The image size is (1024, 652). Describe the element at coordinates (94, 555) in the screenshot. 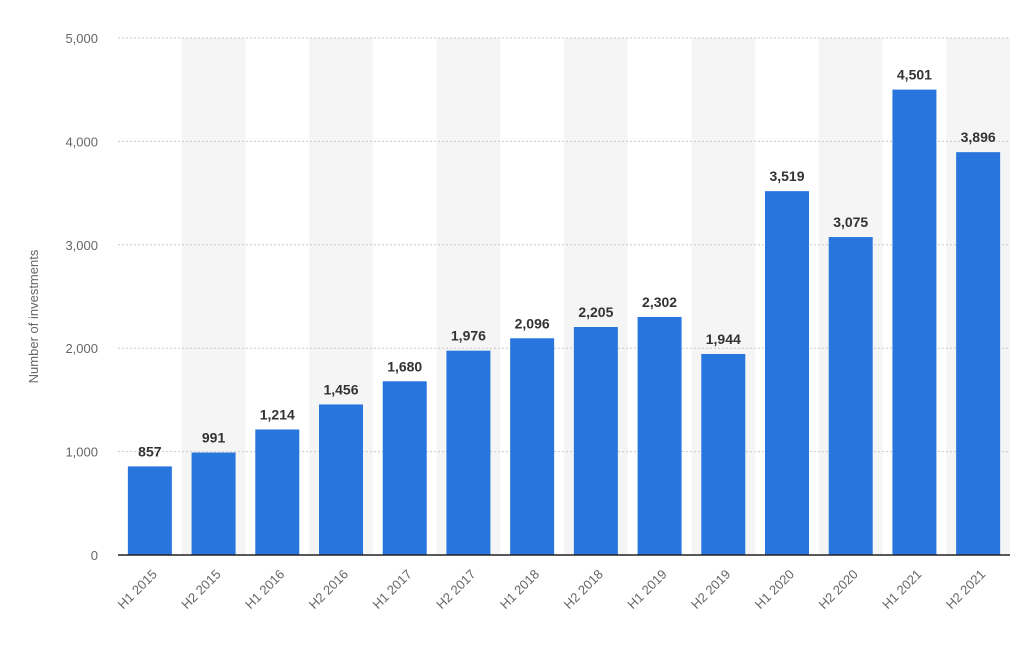

I see `y-tick-label: 0` at that location.